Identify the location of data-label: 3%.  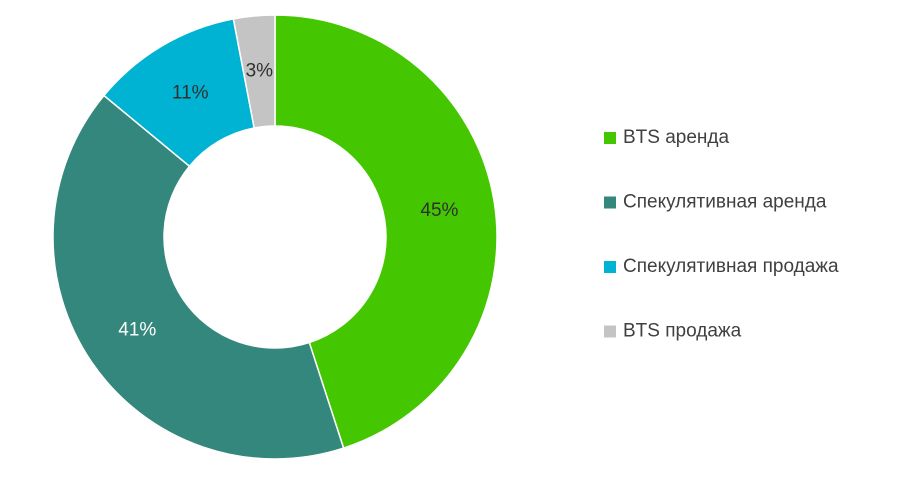
(260, 70).